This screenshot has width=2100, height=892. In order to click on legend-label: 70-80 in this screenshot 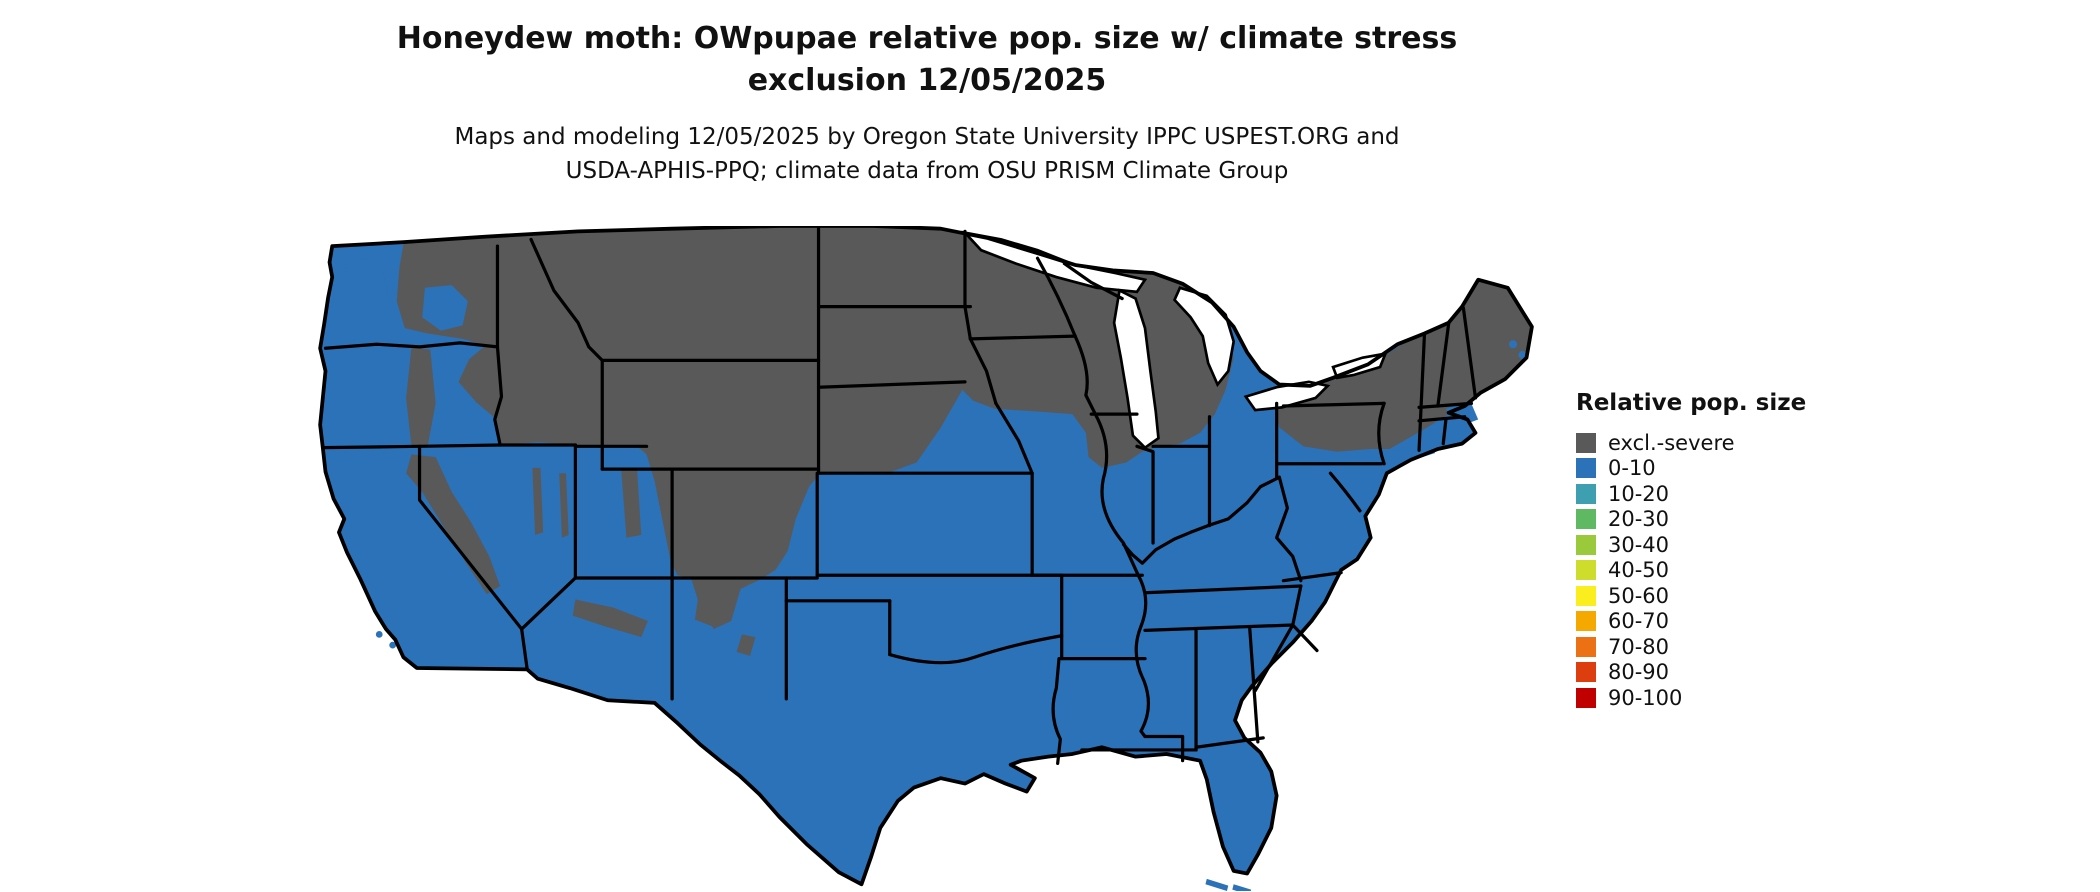, I will do `click(1639, 646)`.